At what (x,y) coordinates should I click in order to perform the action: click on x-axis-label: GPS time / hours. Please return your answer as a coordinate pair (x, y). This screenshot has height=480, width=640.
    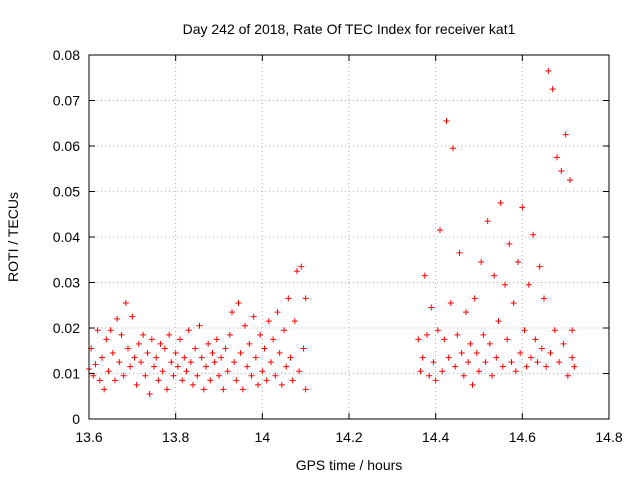
    Looking at the image, I should click on (349, 465).